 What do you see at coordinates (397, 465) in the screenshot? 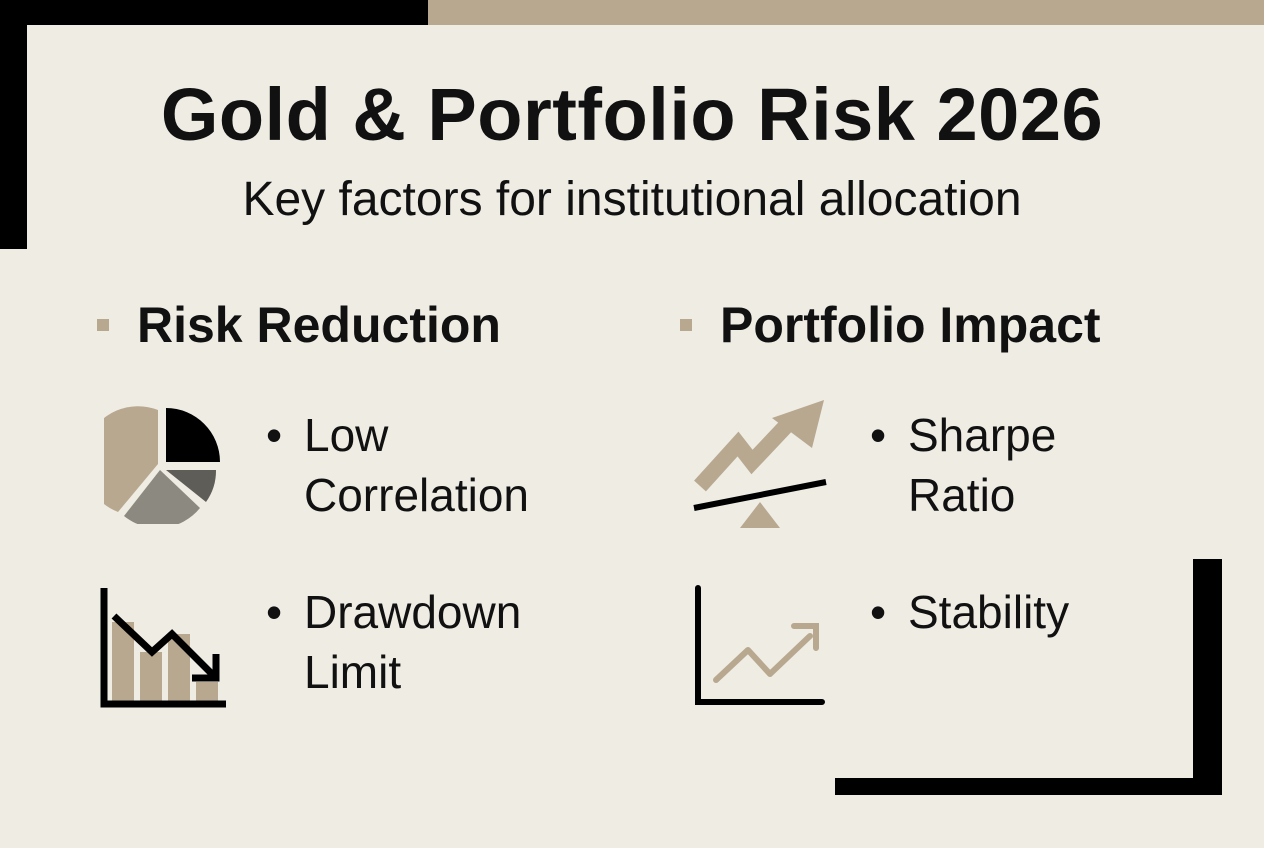
I see `list-item-low-correlation: • Low Correlation` at bounding box center [397, 465].